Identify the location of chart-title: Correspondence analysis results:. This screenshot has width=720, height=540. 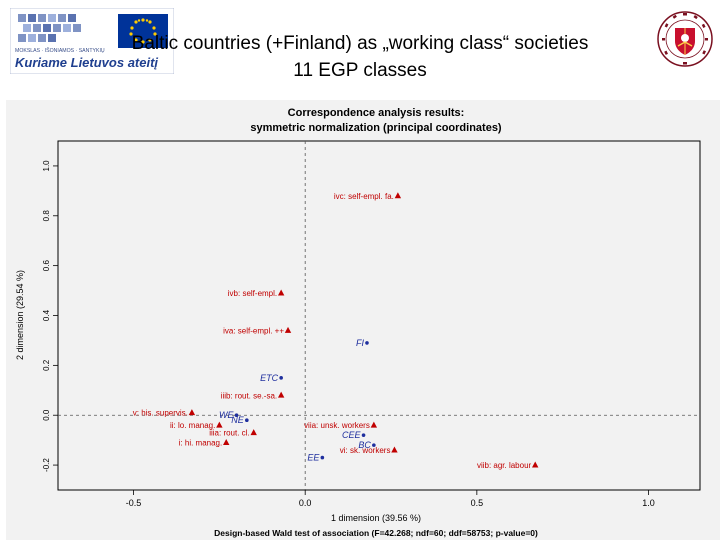
(376, 113).